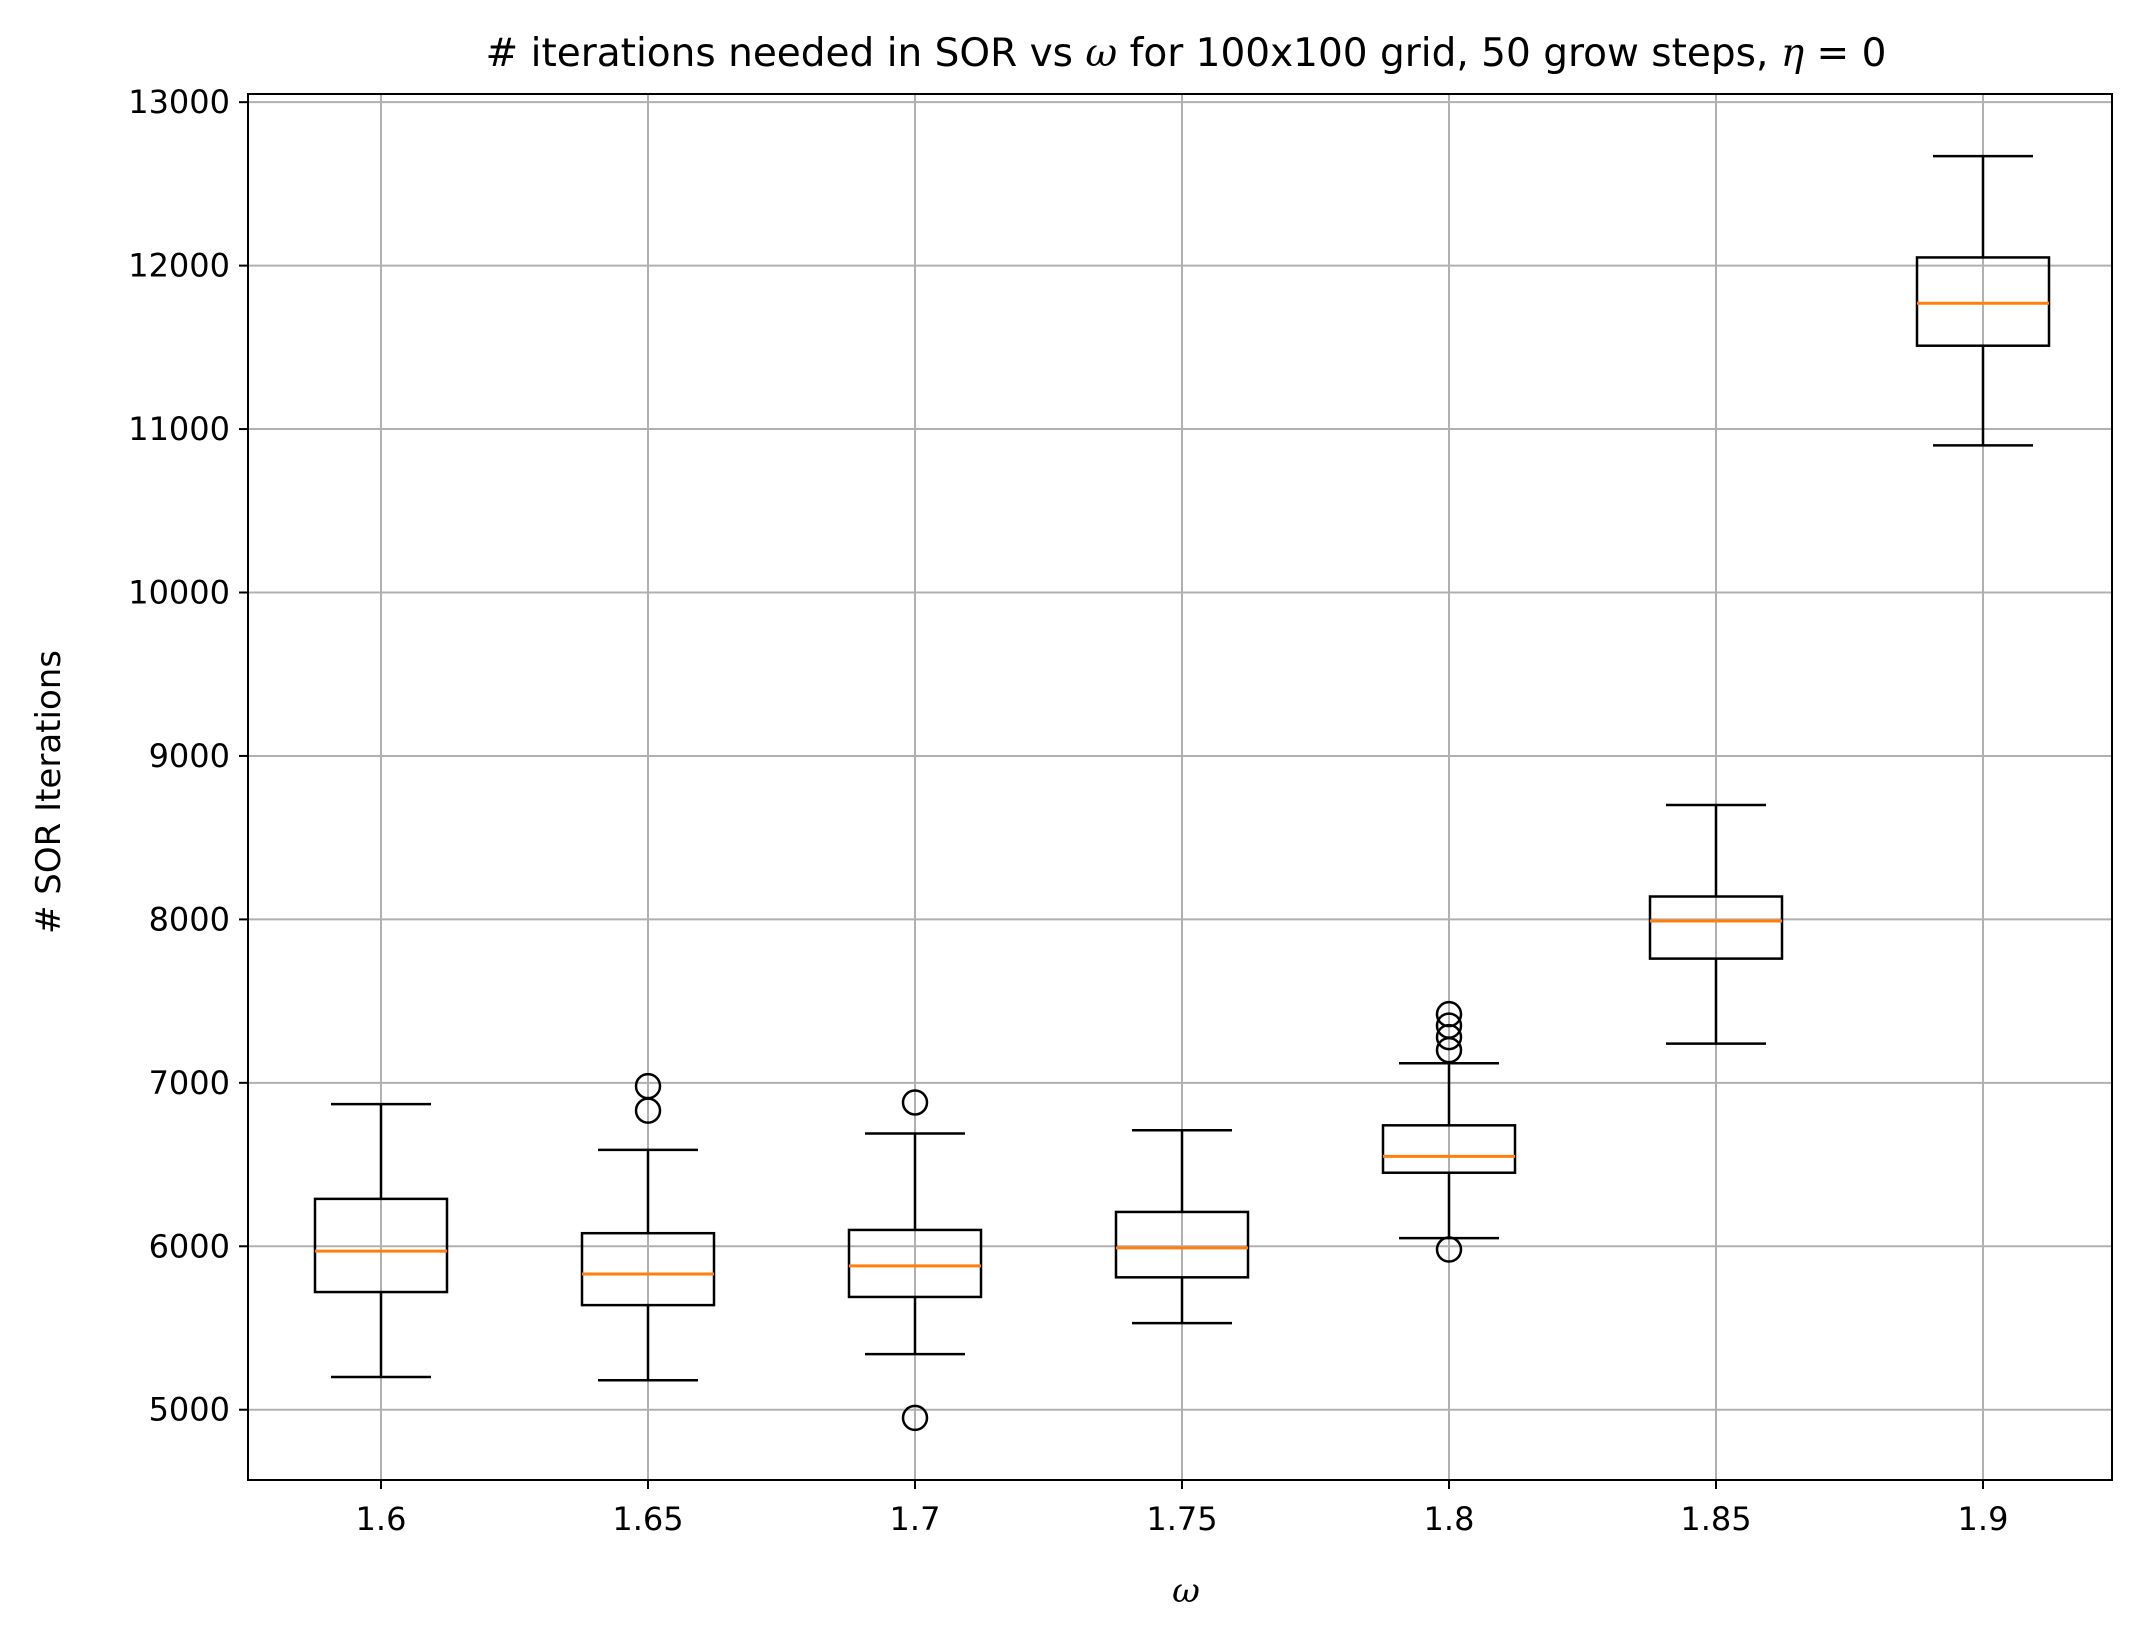 This screenshot has width=2138, height=1636. I want to click on x-tick-label: 1.65, so click(647, 1519).